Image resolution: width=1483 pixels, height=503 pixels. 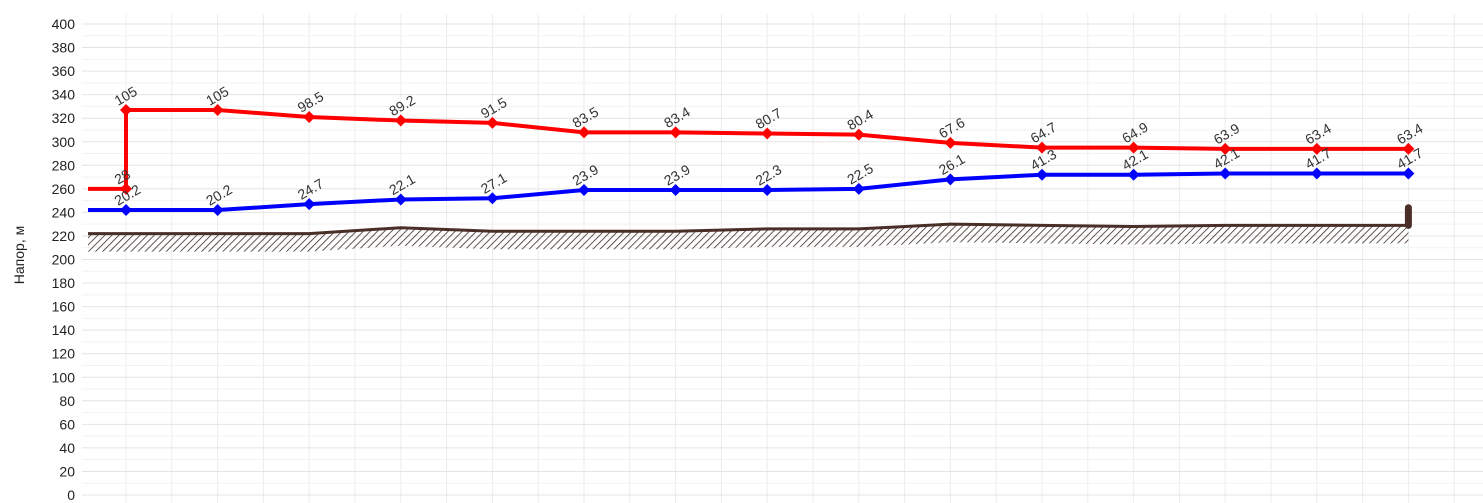 What do you see at coordinates (1044, 160) in the screenshot?
I see `point-label: 41.3` at bounding box center [1044, 160].